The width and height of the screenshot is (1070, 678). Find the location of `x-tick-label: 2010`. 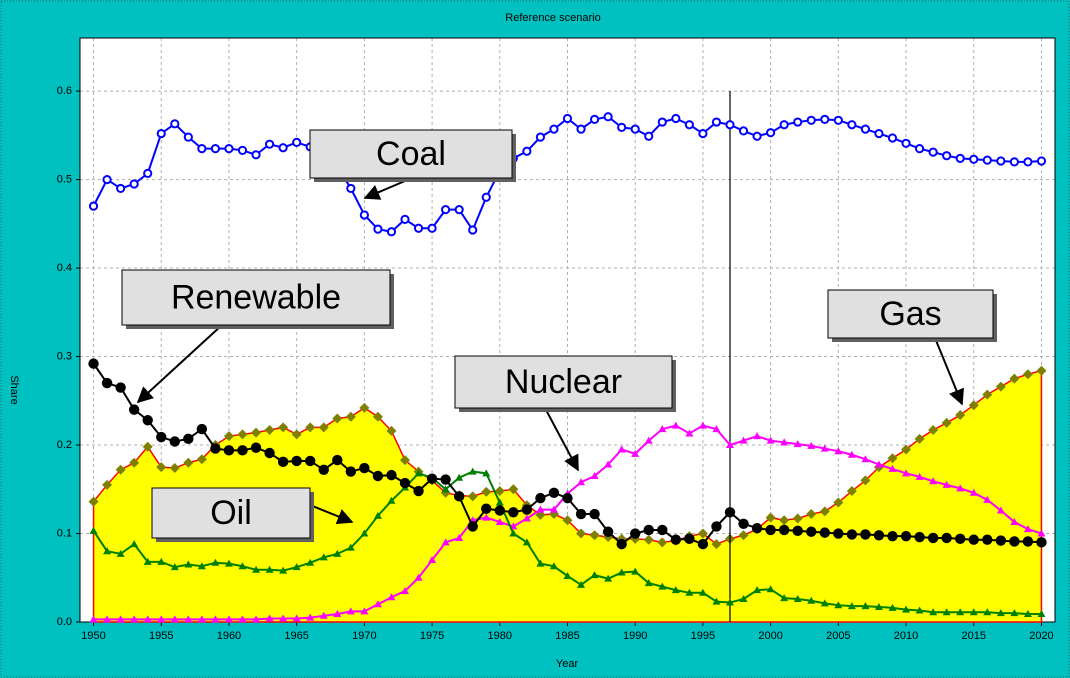

x-tick-label: 2010 is located at coordinates (906, 636).